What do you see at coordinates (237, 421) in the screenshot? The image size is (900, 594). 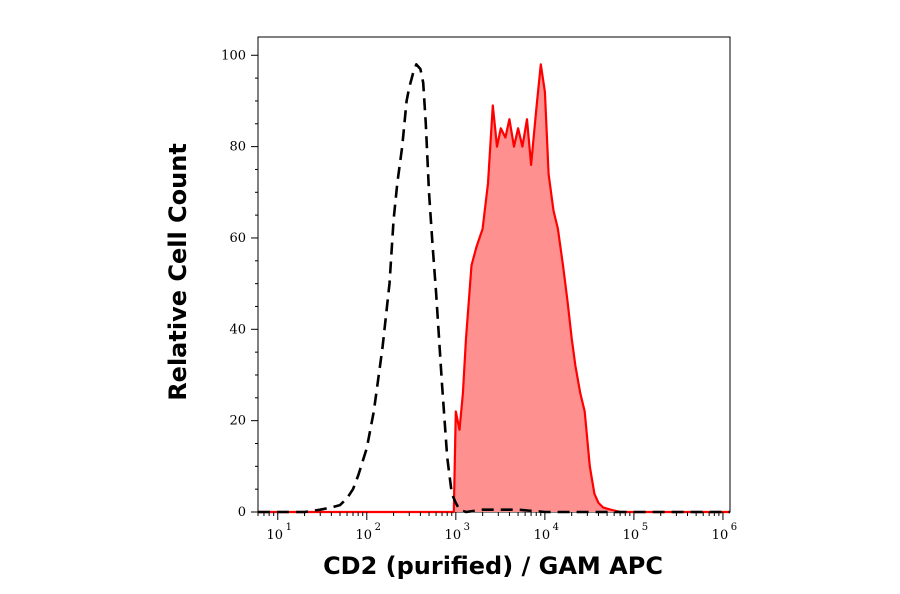 I see `y-tick-label: 20` at bounding box center [237, 421].